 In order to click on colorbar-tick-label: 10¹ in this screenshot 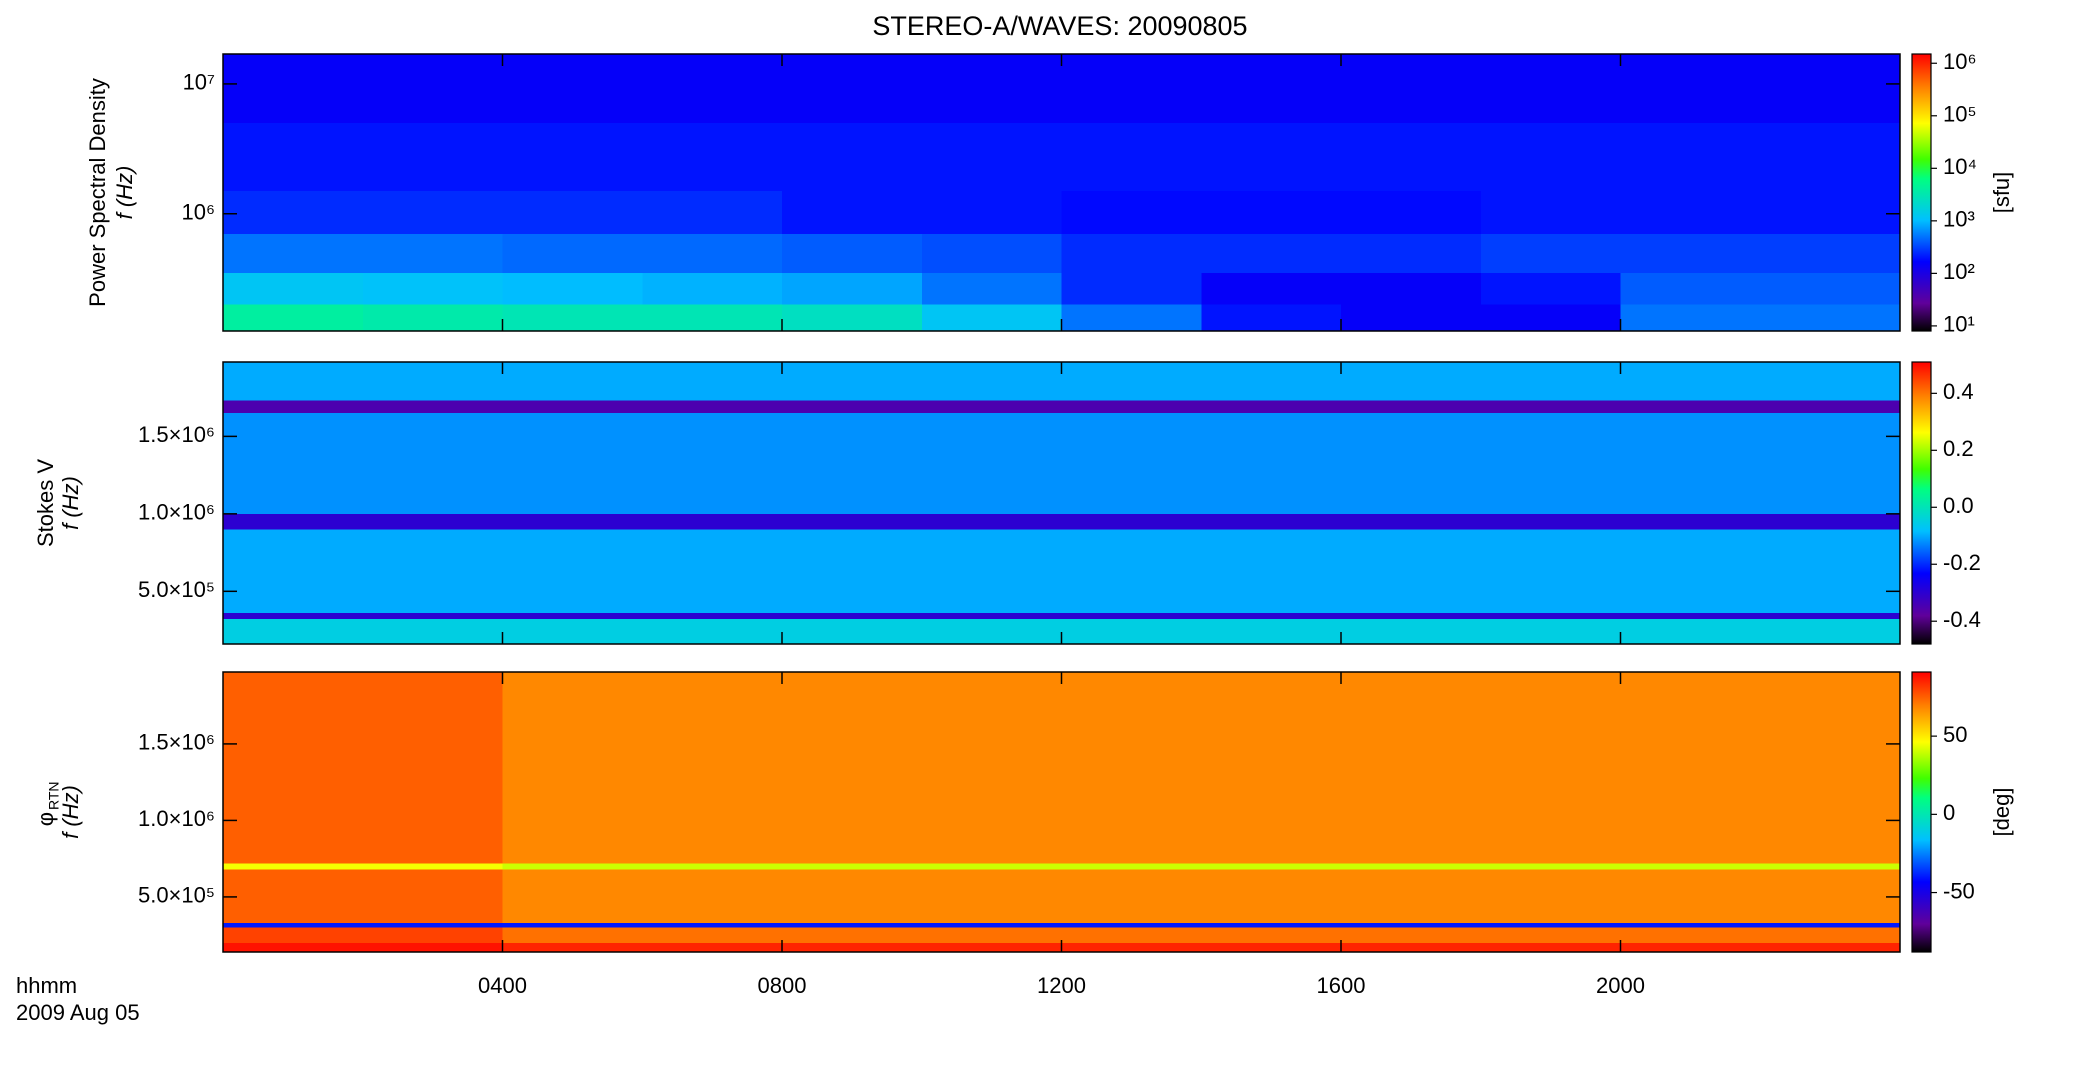, I will do `click(1959, 324)`.